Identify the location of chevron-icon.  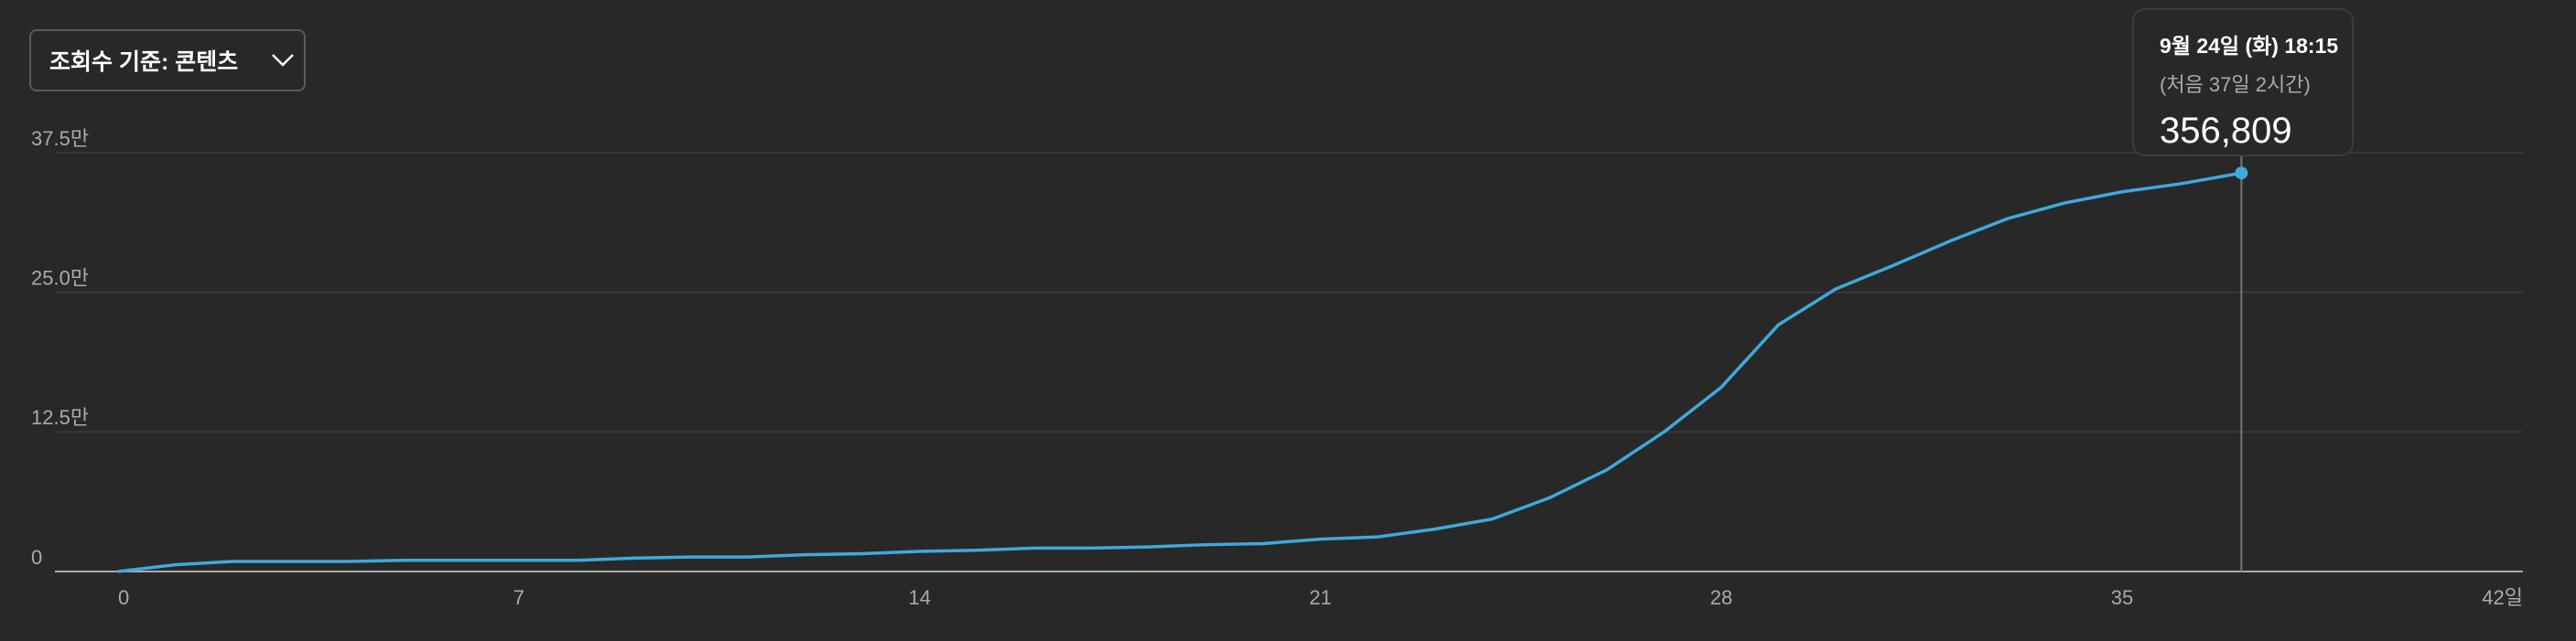
(283, 60).